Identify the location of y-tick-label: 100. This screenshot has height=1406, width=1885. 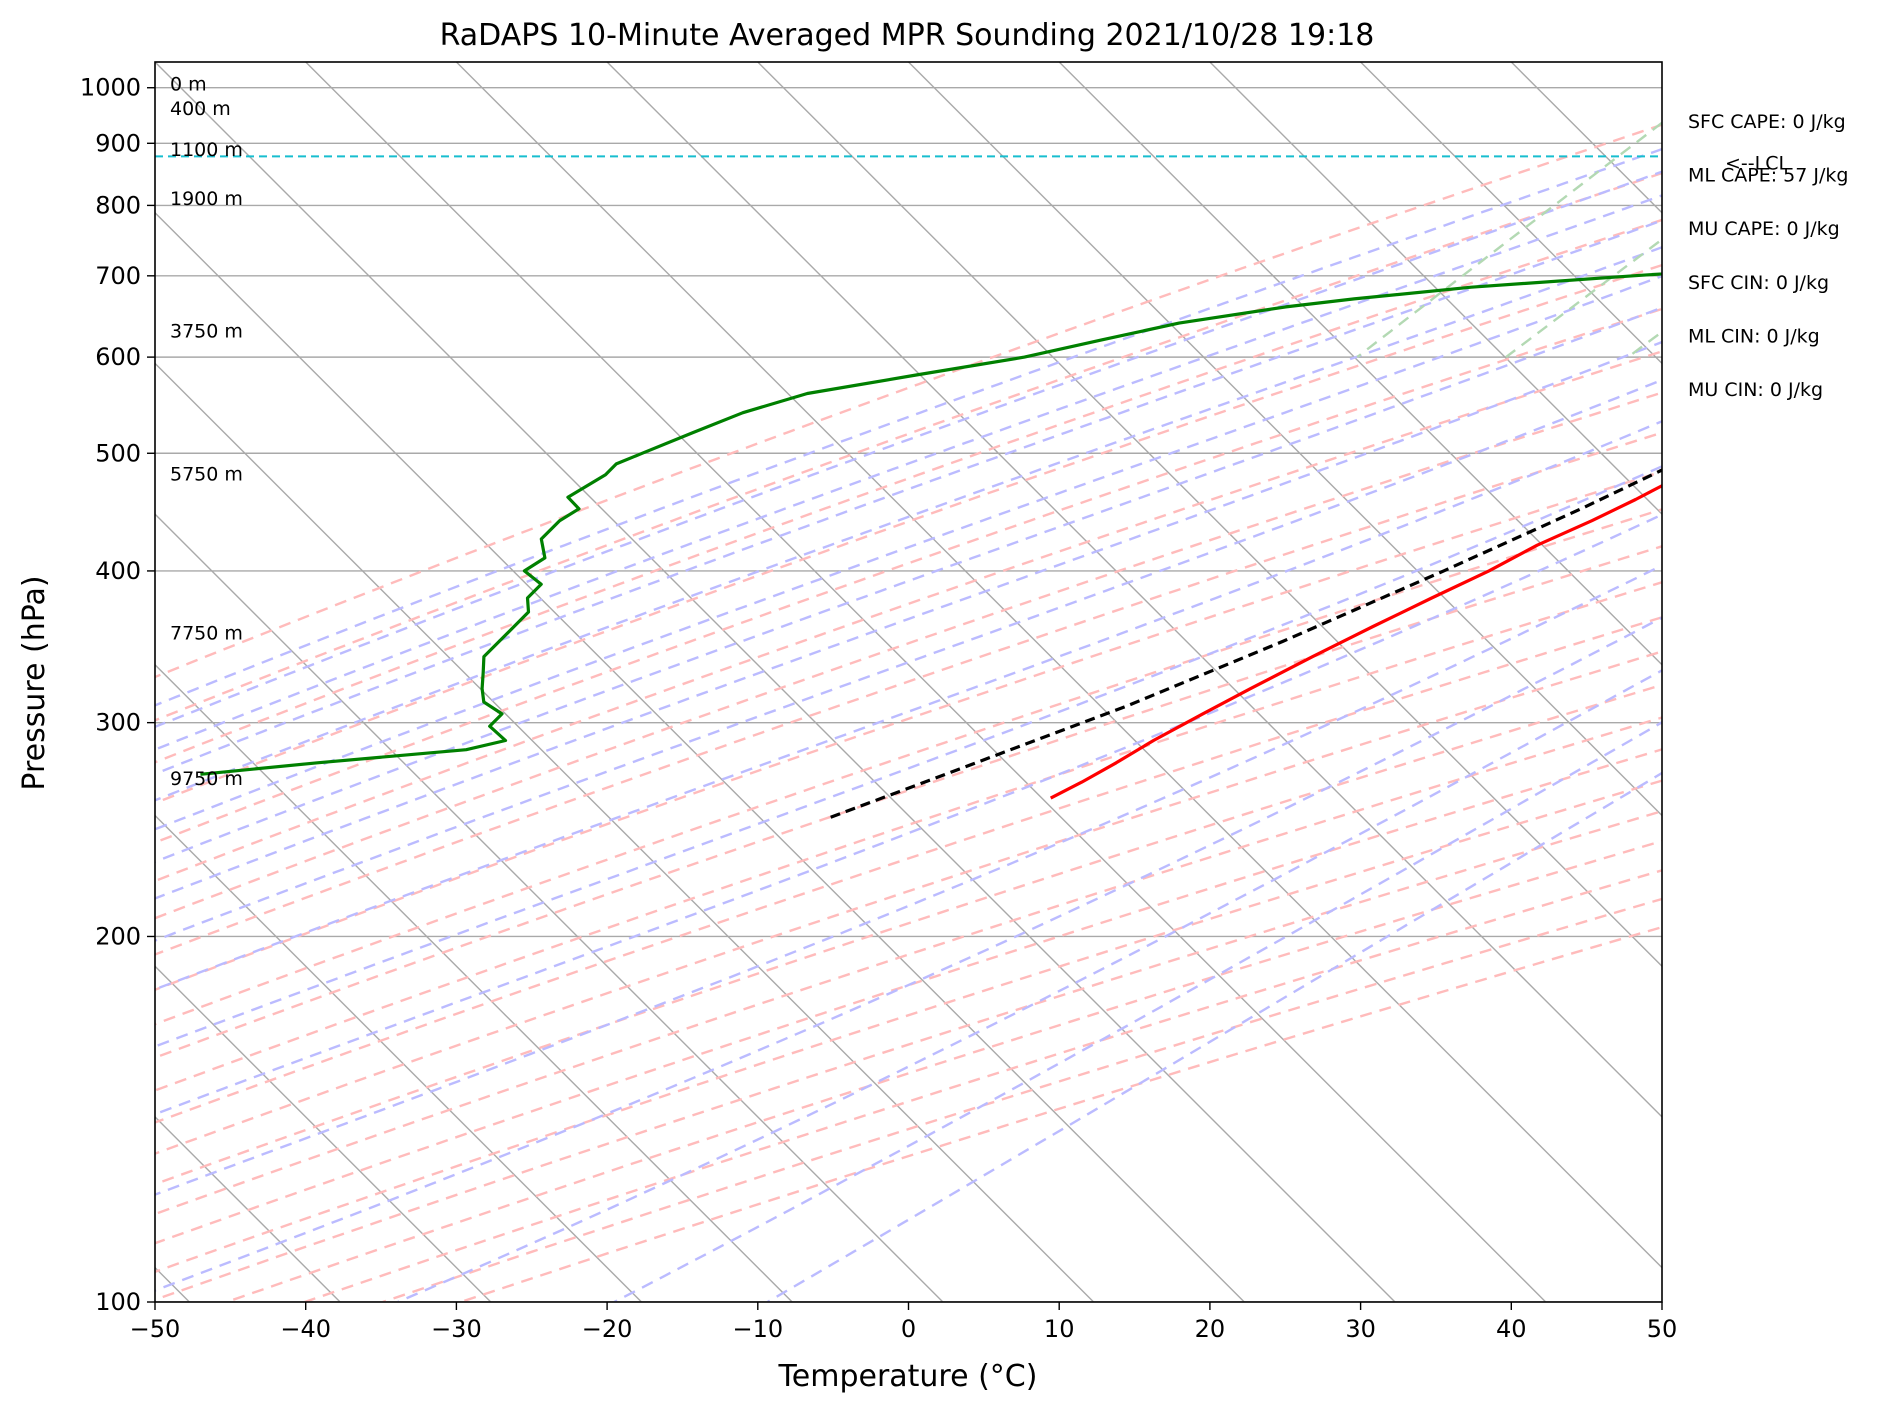
(118, 1302).